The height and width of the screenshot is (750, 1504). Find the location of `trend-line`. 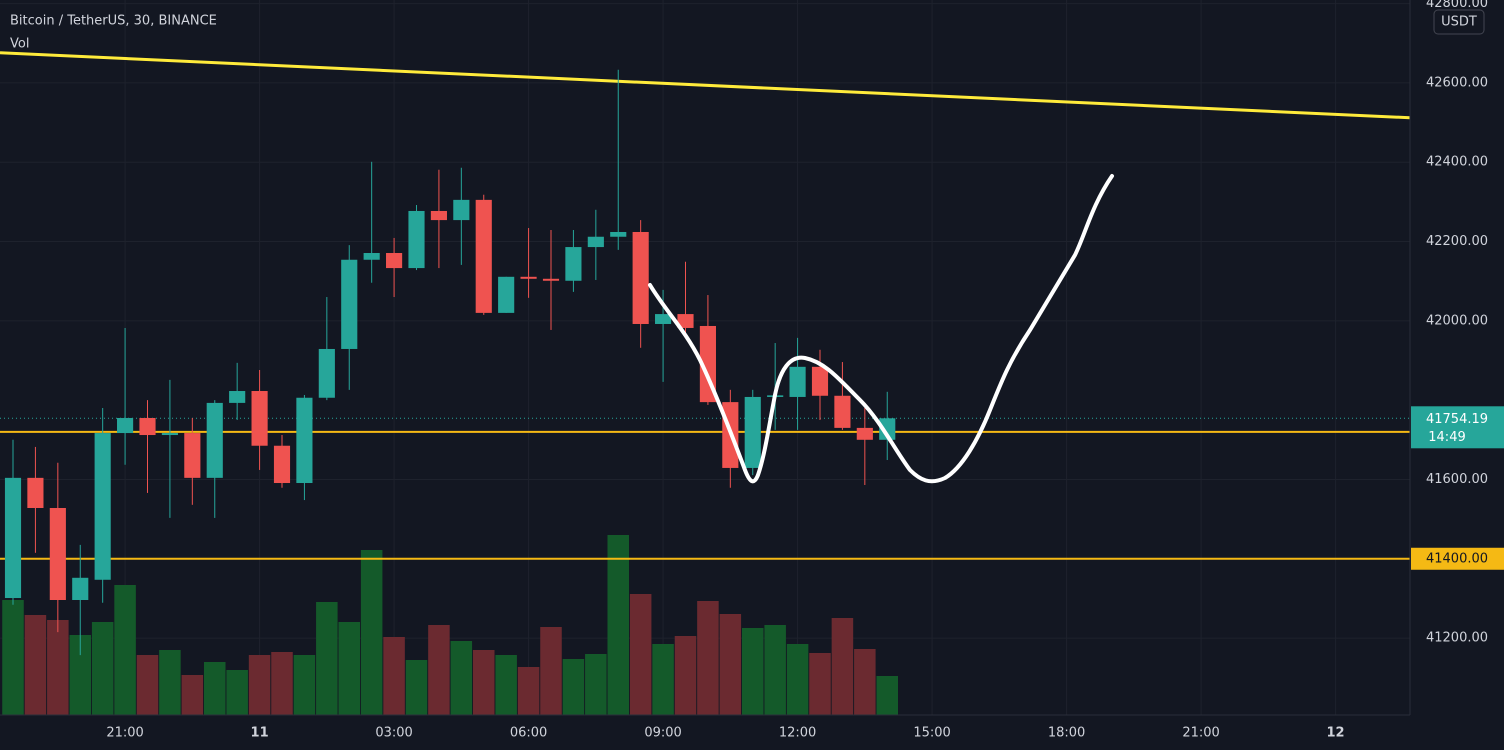

trend-line is located at coordinates (705, 85).